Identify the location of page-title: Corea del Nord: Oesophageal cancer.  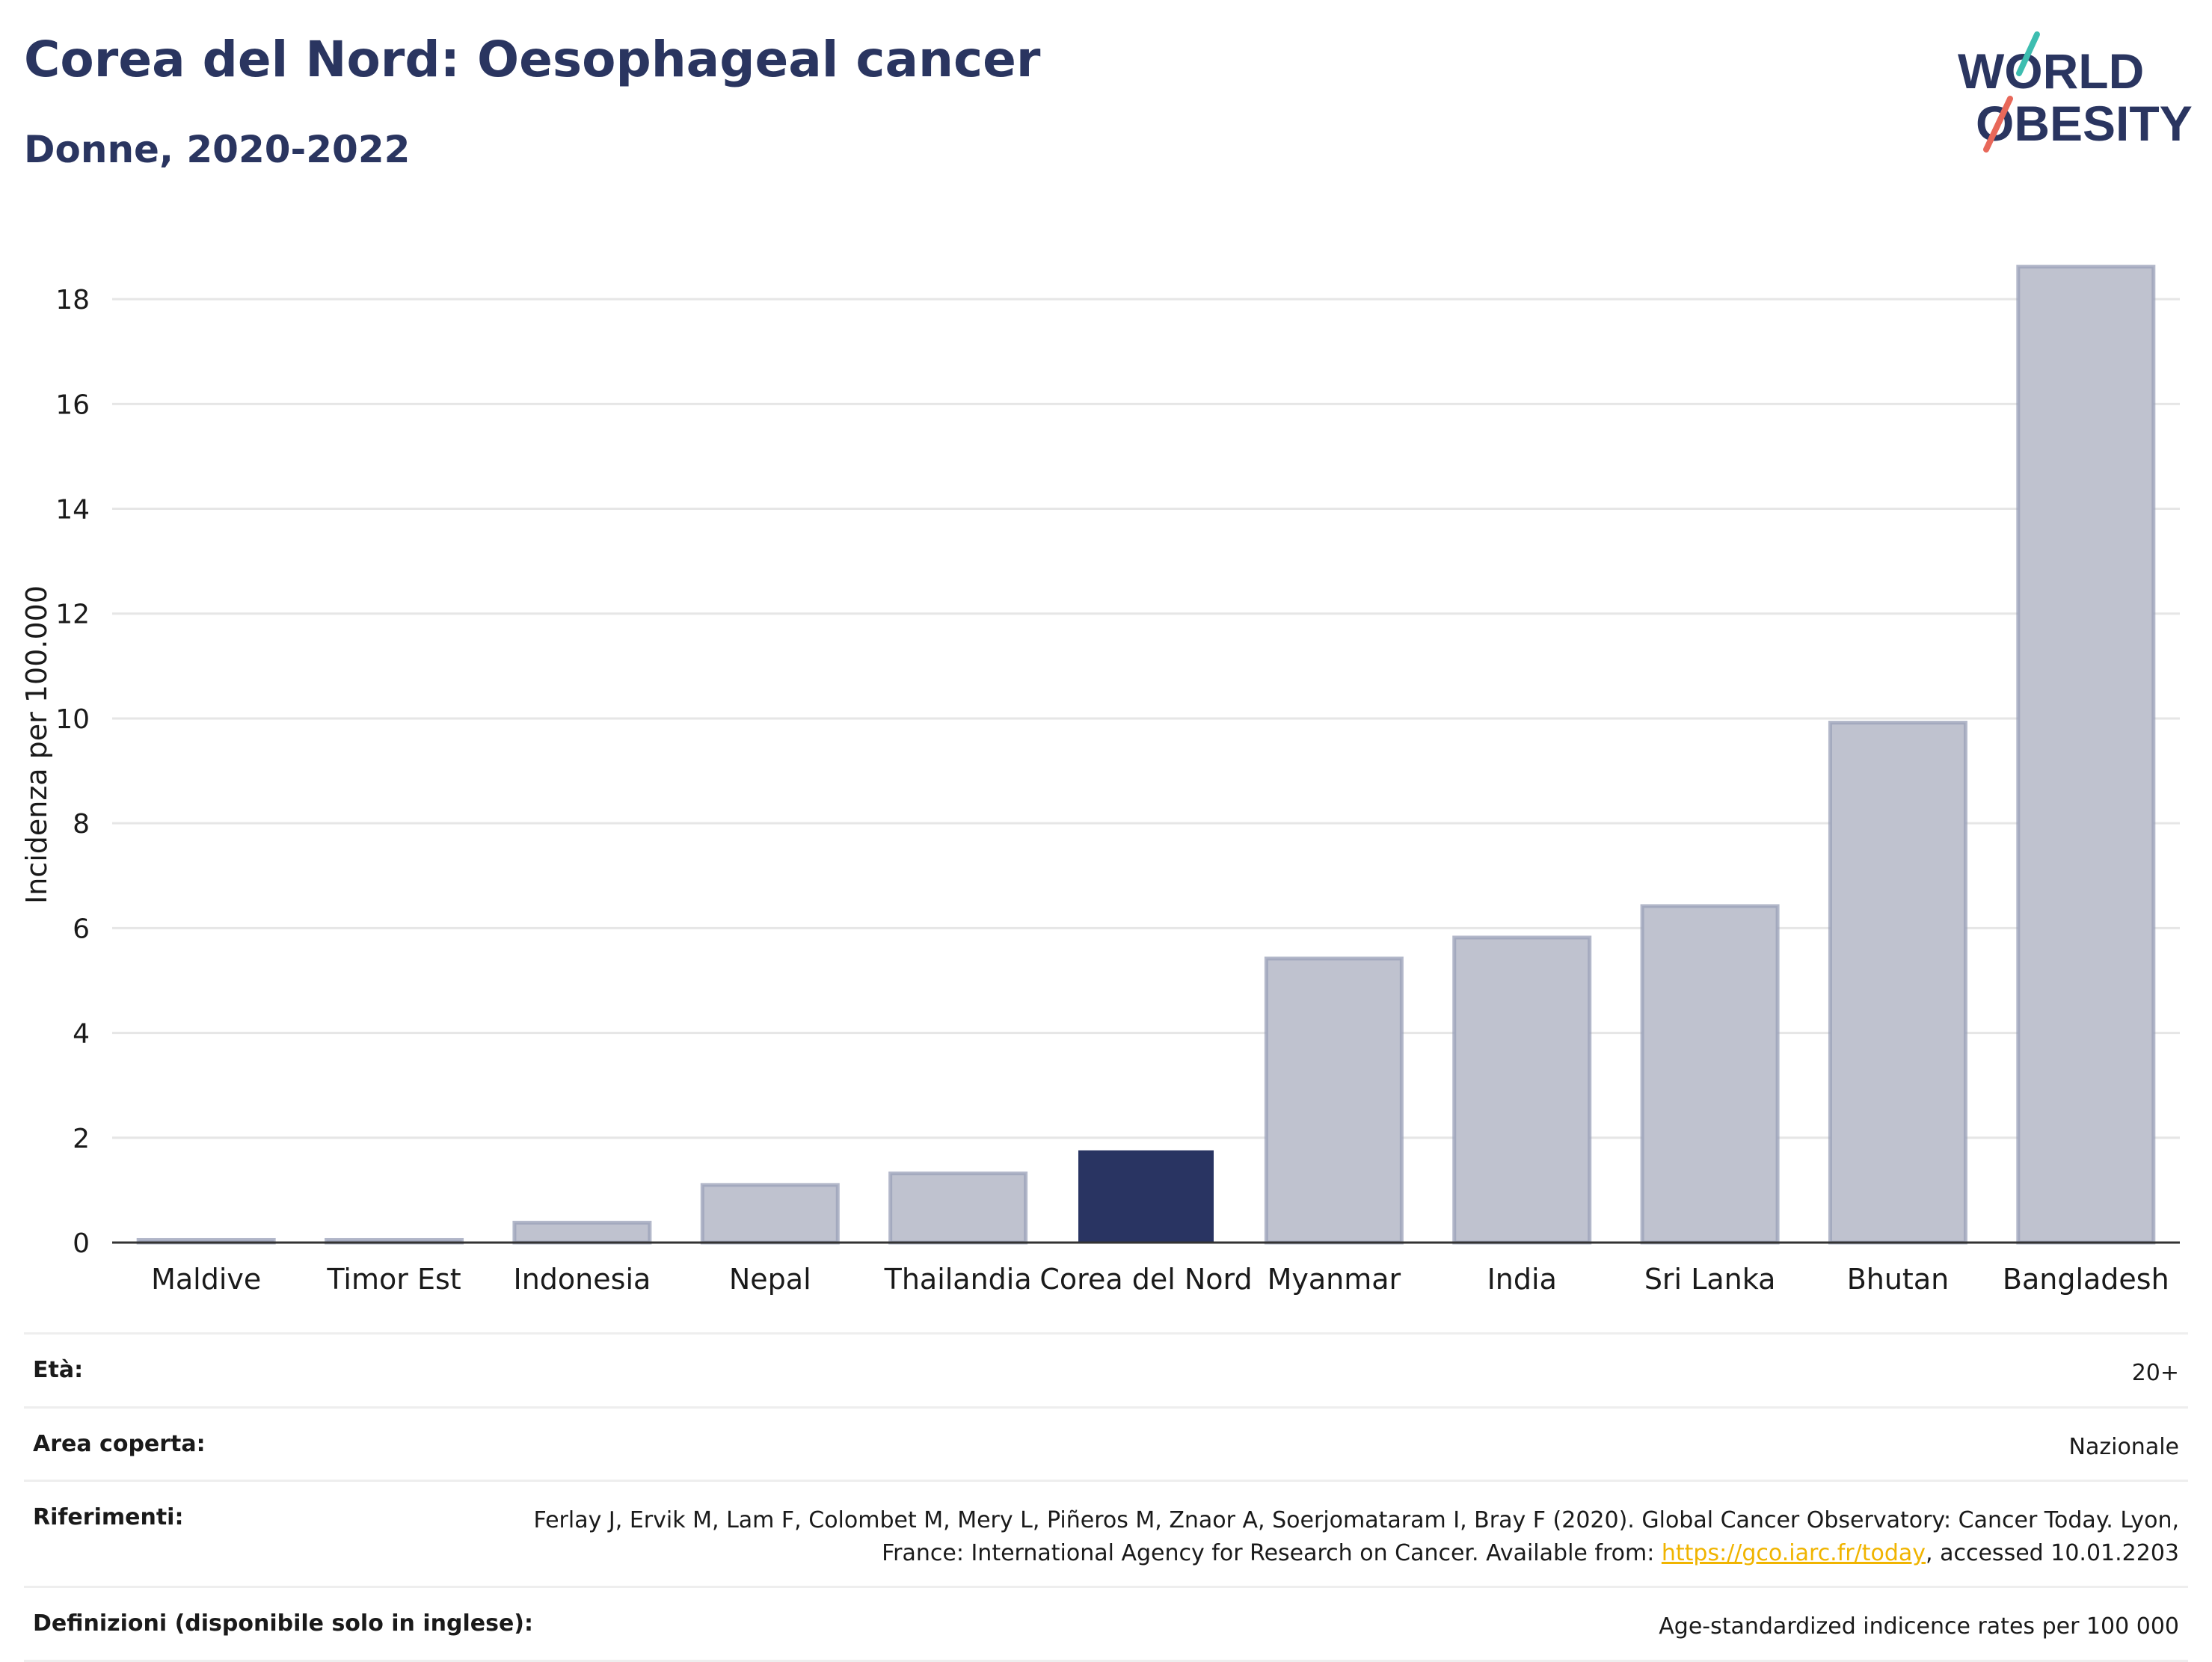
(532, 59).